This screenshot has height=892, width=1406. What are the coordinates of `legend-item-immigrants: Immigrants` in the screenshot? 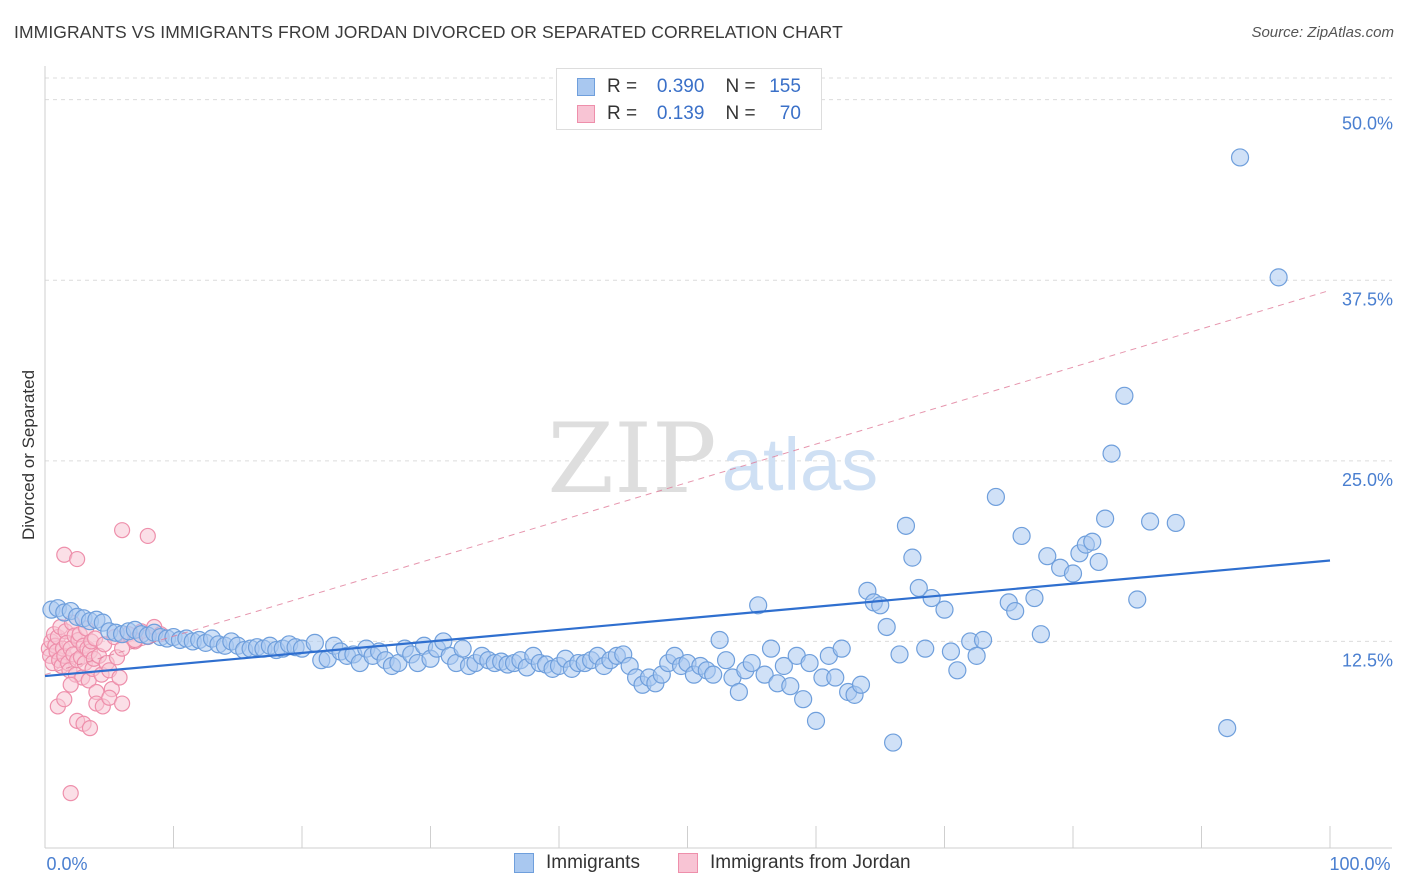 It's located at (577, 863).